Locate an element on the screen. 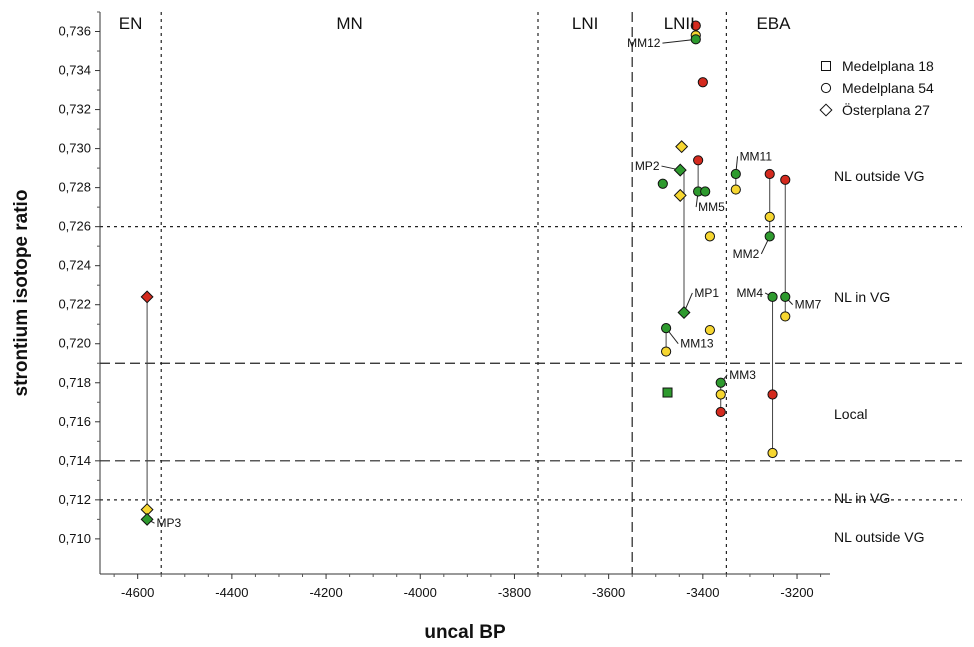 This screenshot has height=647, width=974. x-tick-label: -3800 is located at coordinates (514, 592).